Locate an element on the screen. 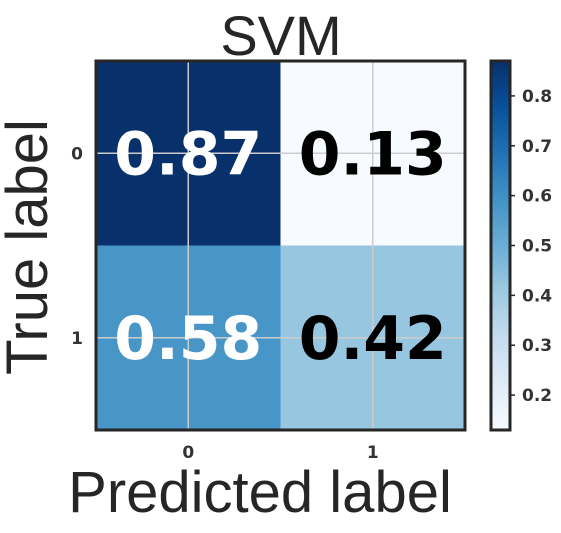  colorbar-tick-label: 0.4 is located at coordinates (537, 296).